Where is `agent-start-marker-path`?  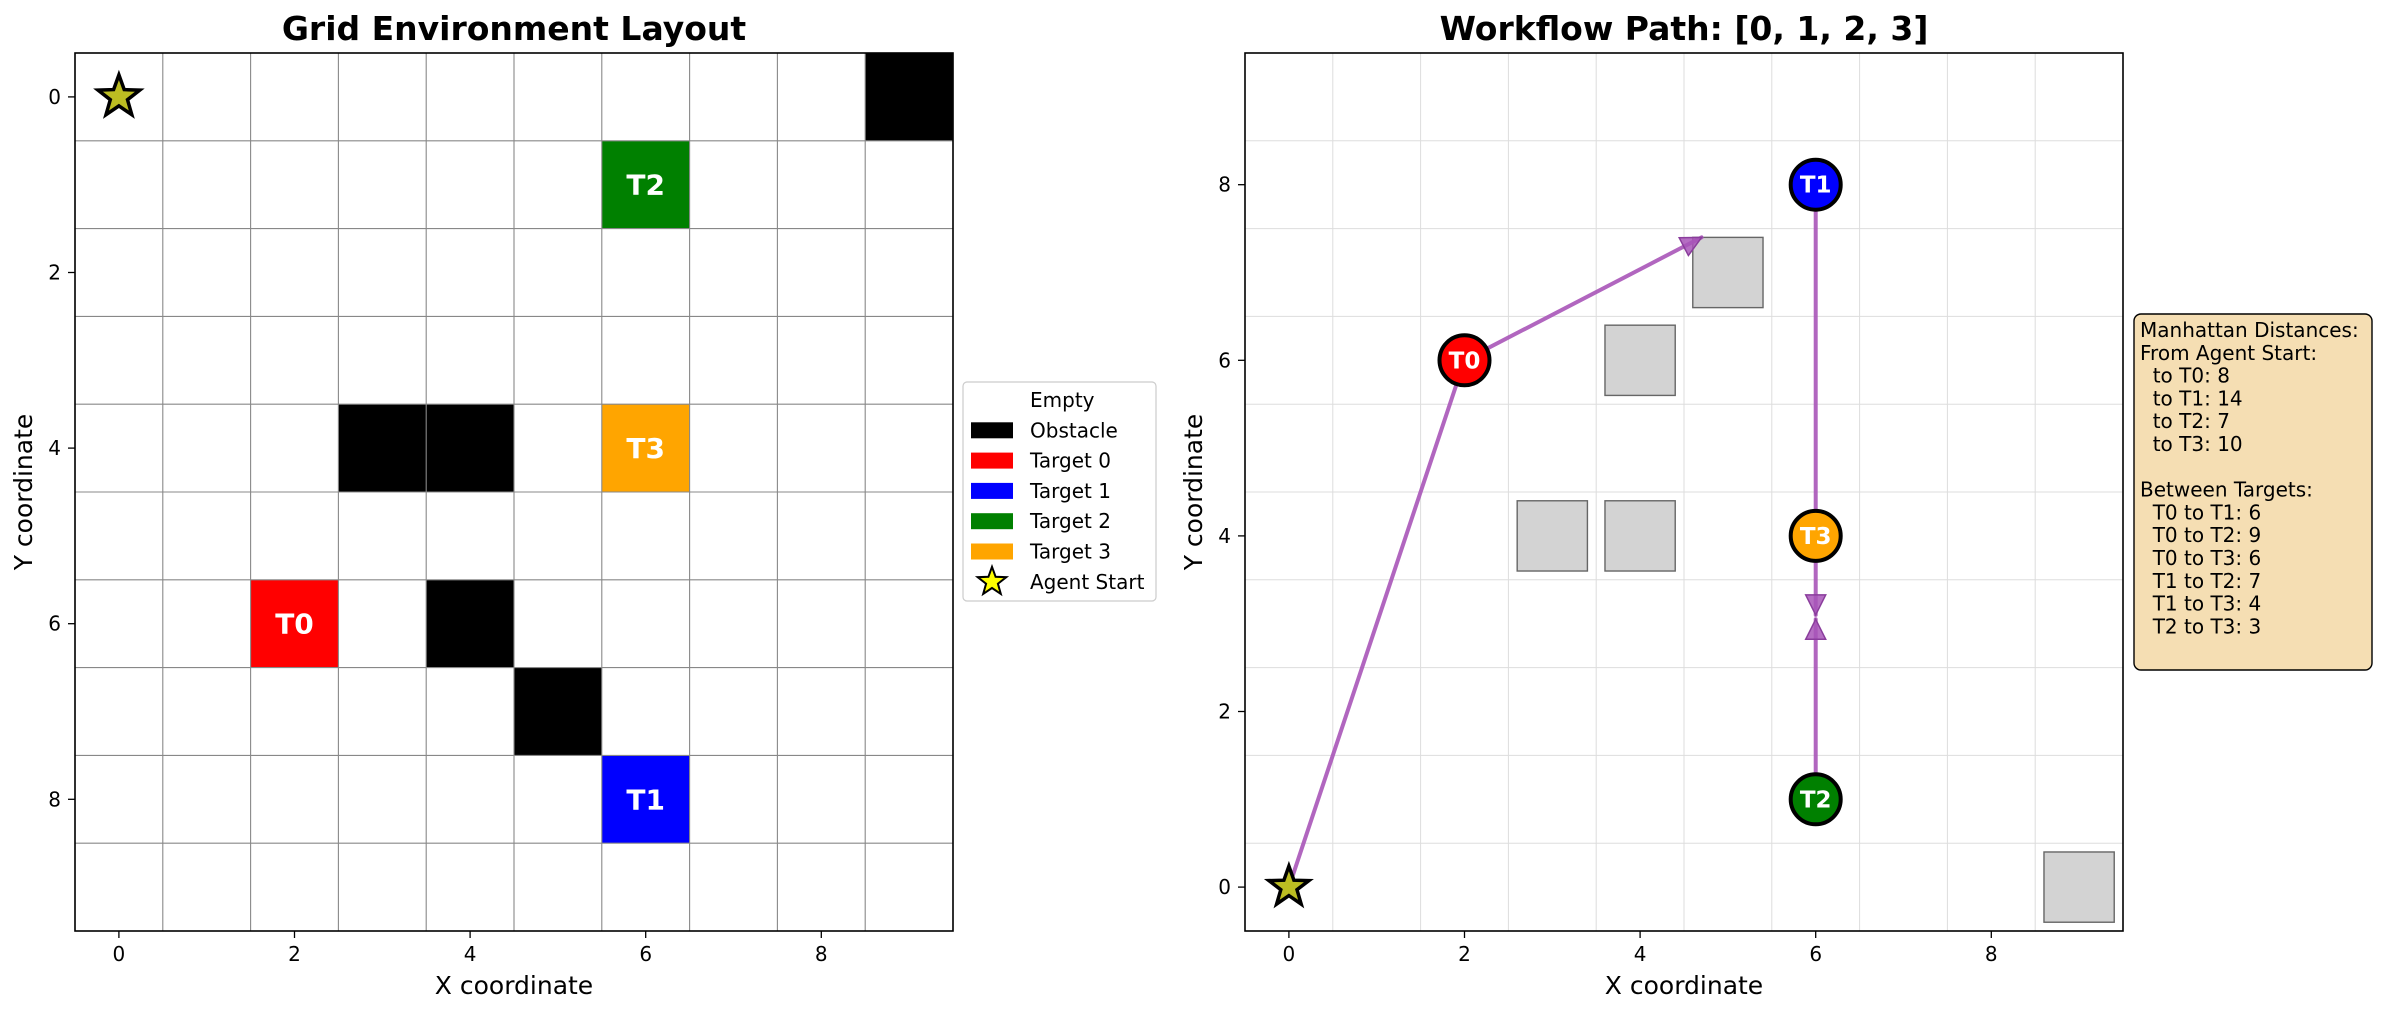
agent-start-marker-path is located at coordinates (1288, 884).